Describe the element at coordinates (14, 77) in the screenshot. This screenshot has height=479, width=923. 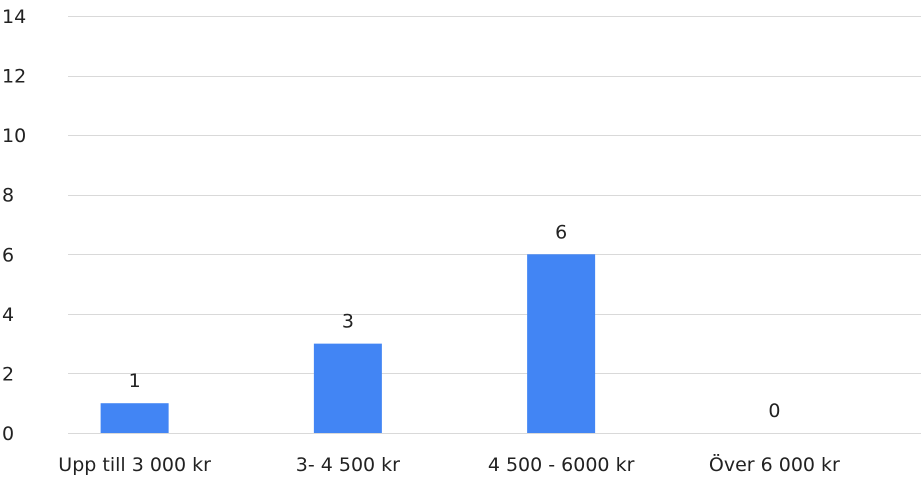
I see `y-tick-label: 12` at that location.